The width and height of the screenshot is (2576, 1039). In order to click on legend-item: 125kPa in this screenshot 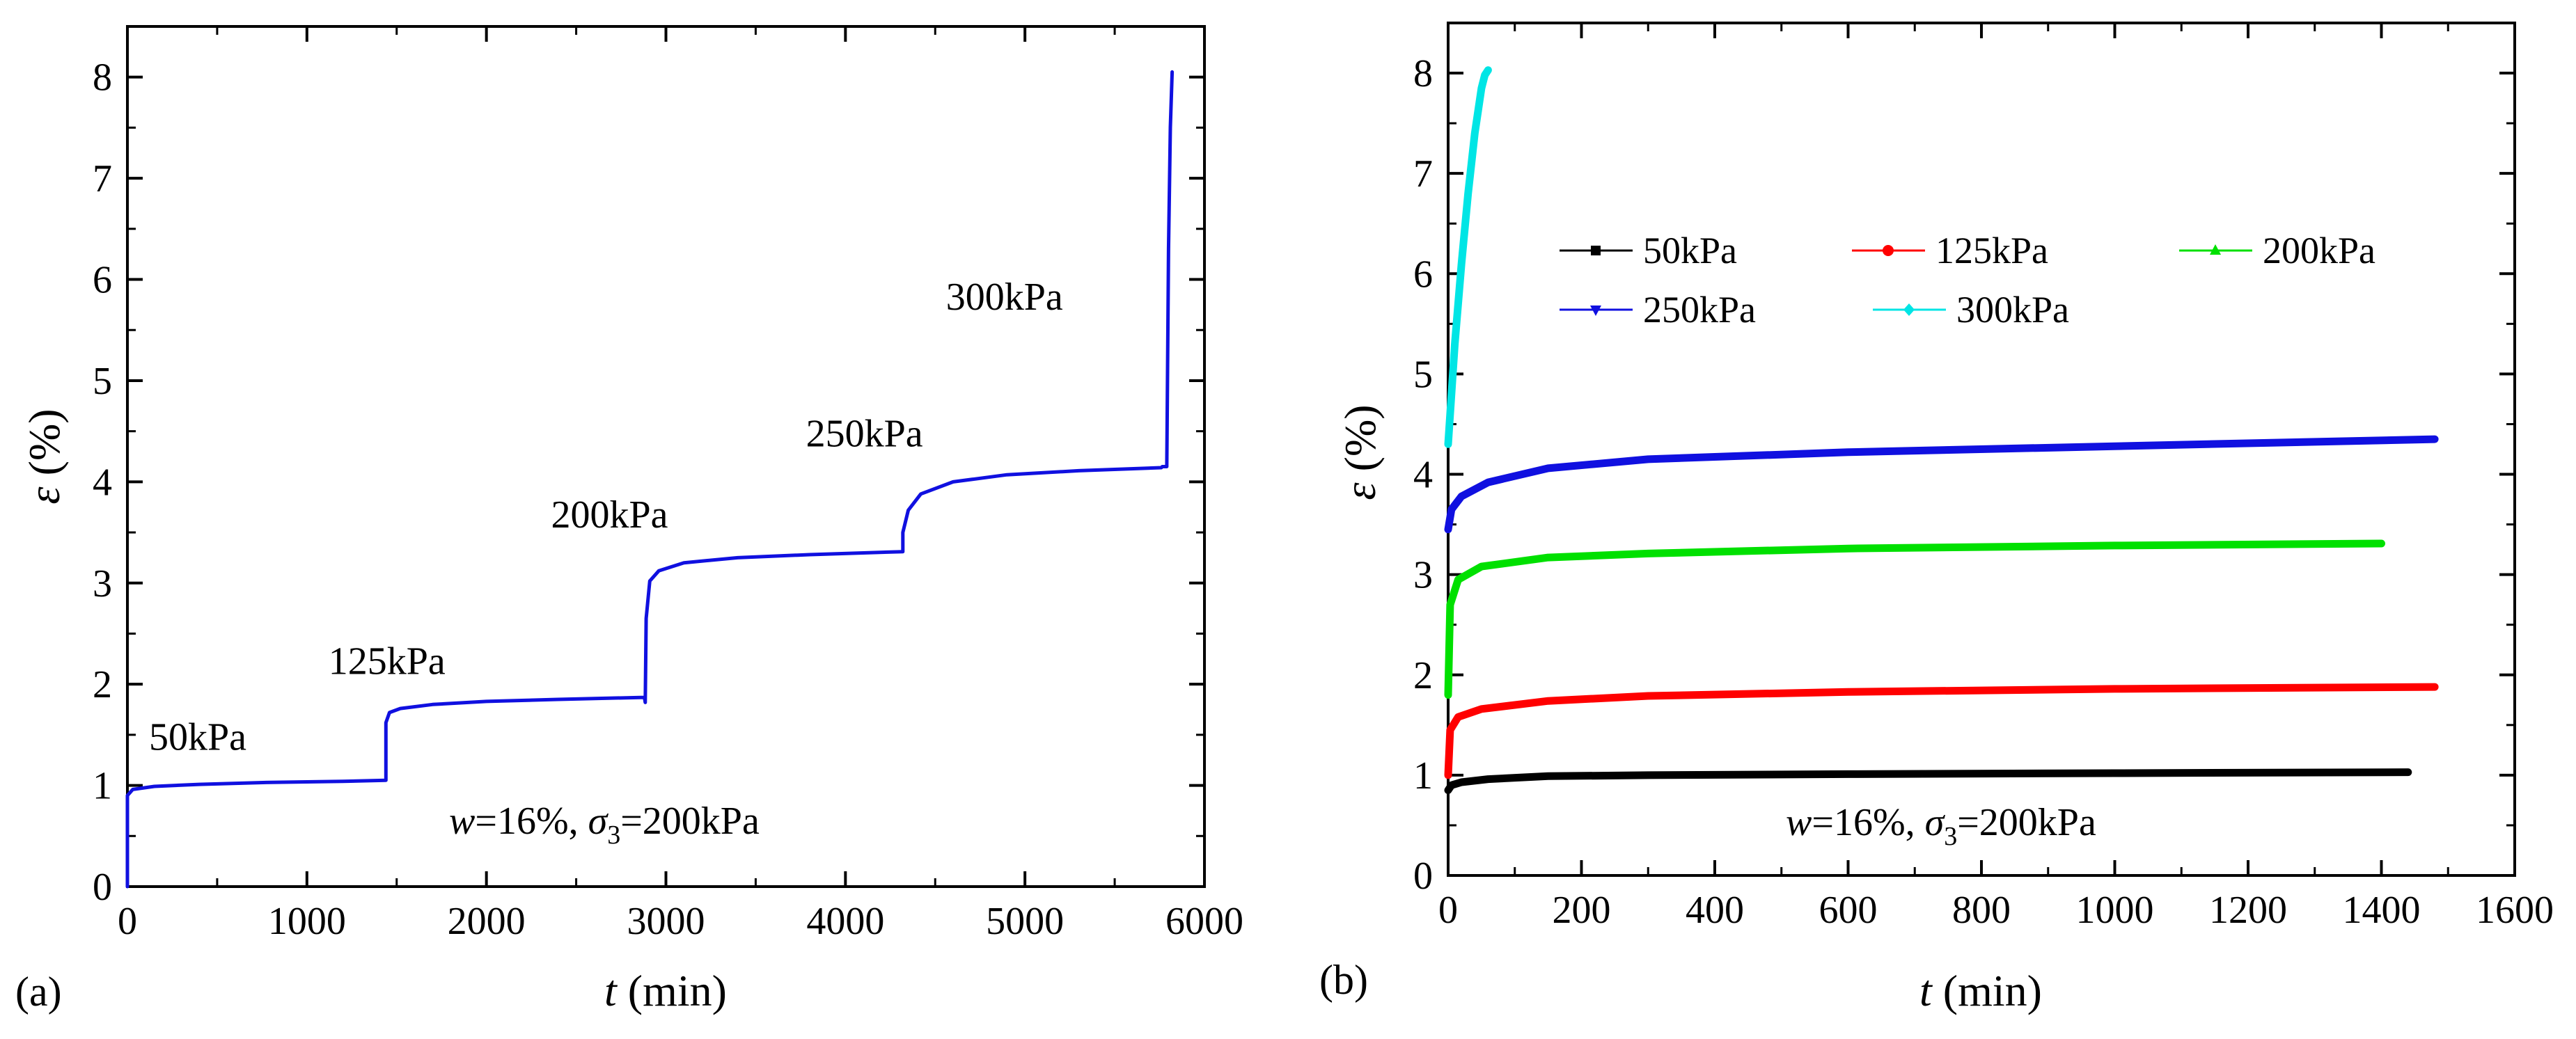, I will do `click(1950, 250)`.